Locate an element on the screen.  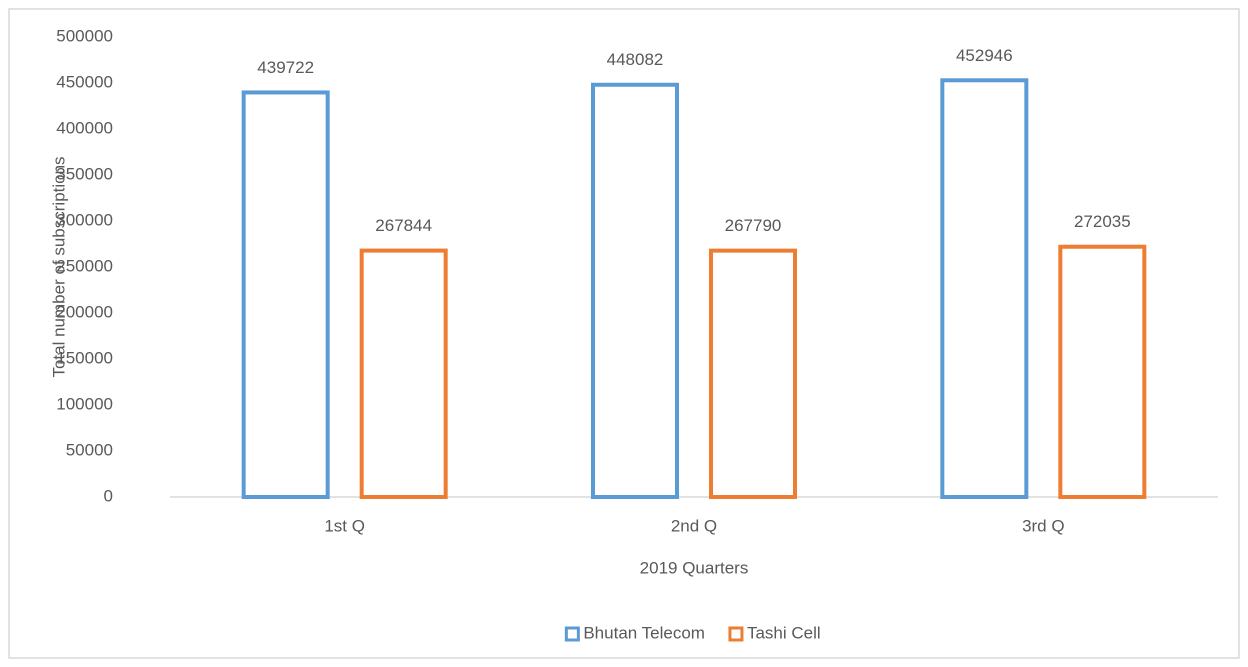
y-tick-label: 500000 is located at coordinates (84, 35).